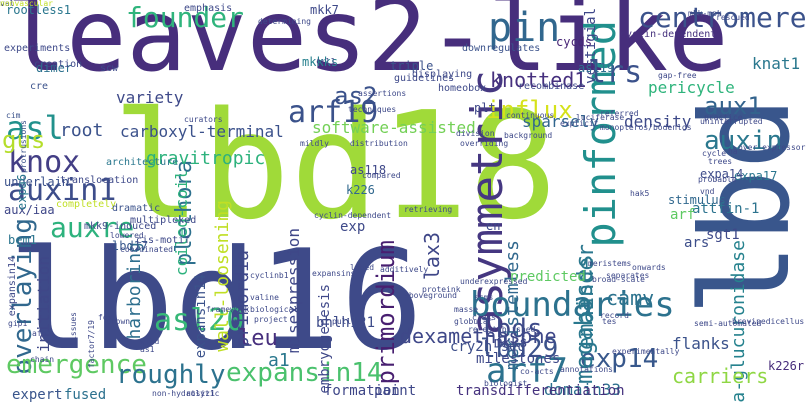  What do you see at coordinates (147, 349) in the screenshot?
I see `cloud-word: as1` at bounding box center [147, 349].